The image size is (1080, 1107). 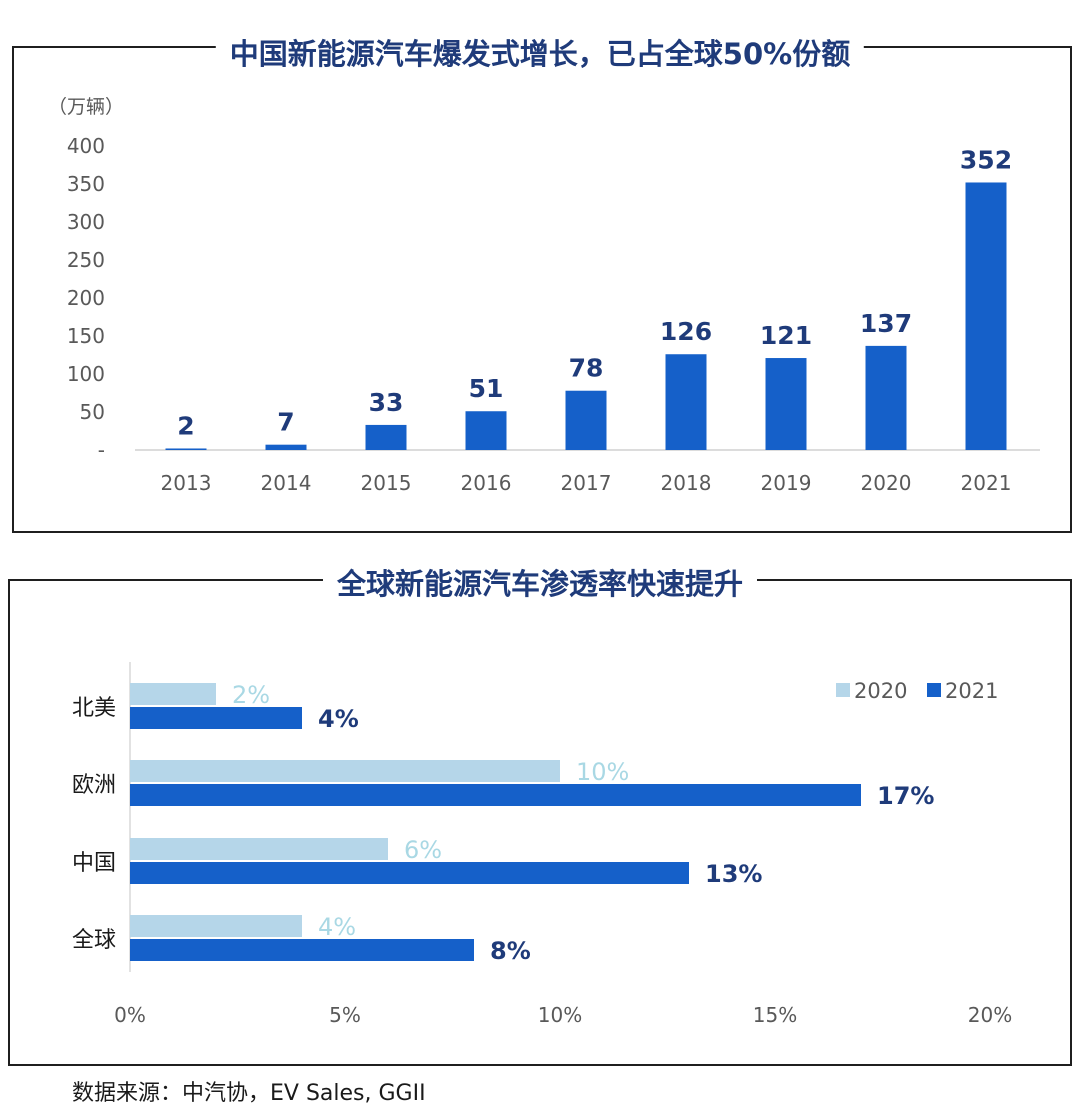 What do you see at coordinates (786, 335) in the screenshot?
I see `data-label-2019: 121` at bounding box center [786, 335].